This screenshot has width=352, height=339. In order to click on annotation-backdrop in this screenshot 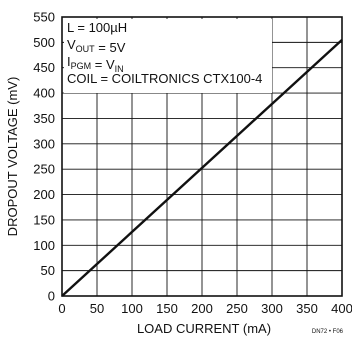, I will do `click(168, 56)`.